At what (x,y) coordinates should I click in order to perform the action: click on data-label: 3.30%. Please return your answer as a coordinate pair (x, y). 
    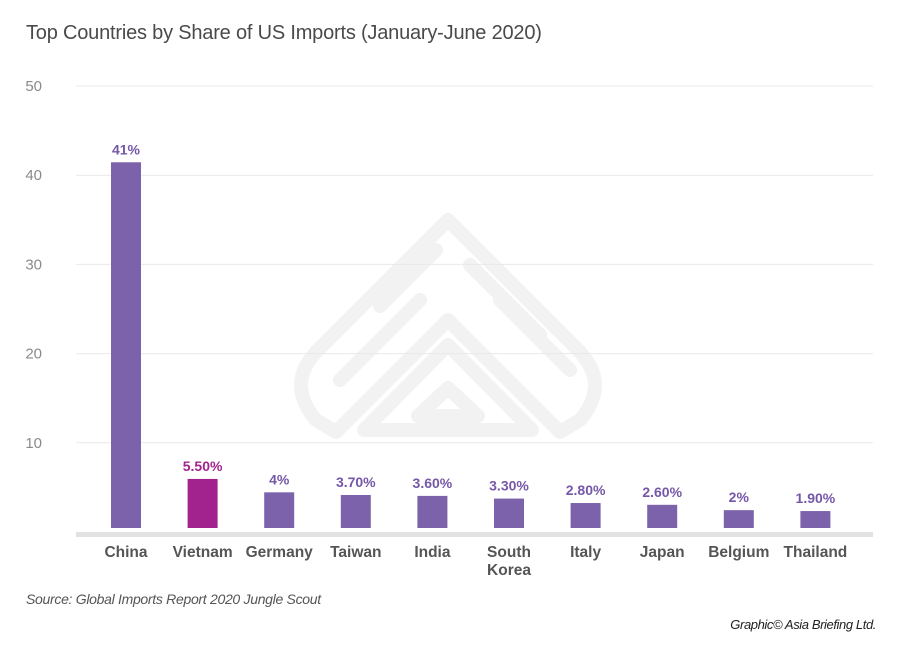
    Looking at the image, I should click on (509, 486).